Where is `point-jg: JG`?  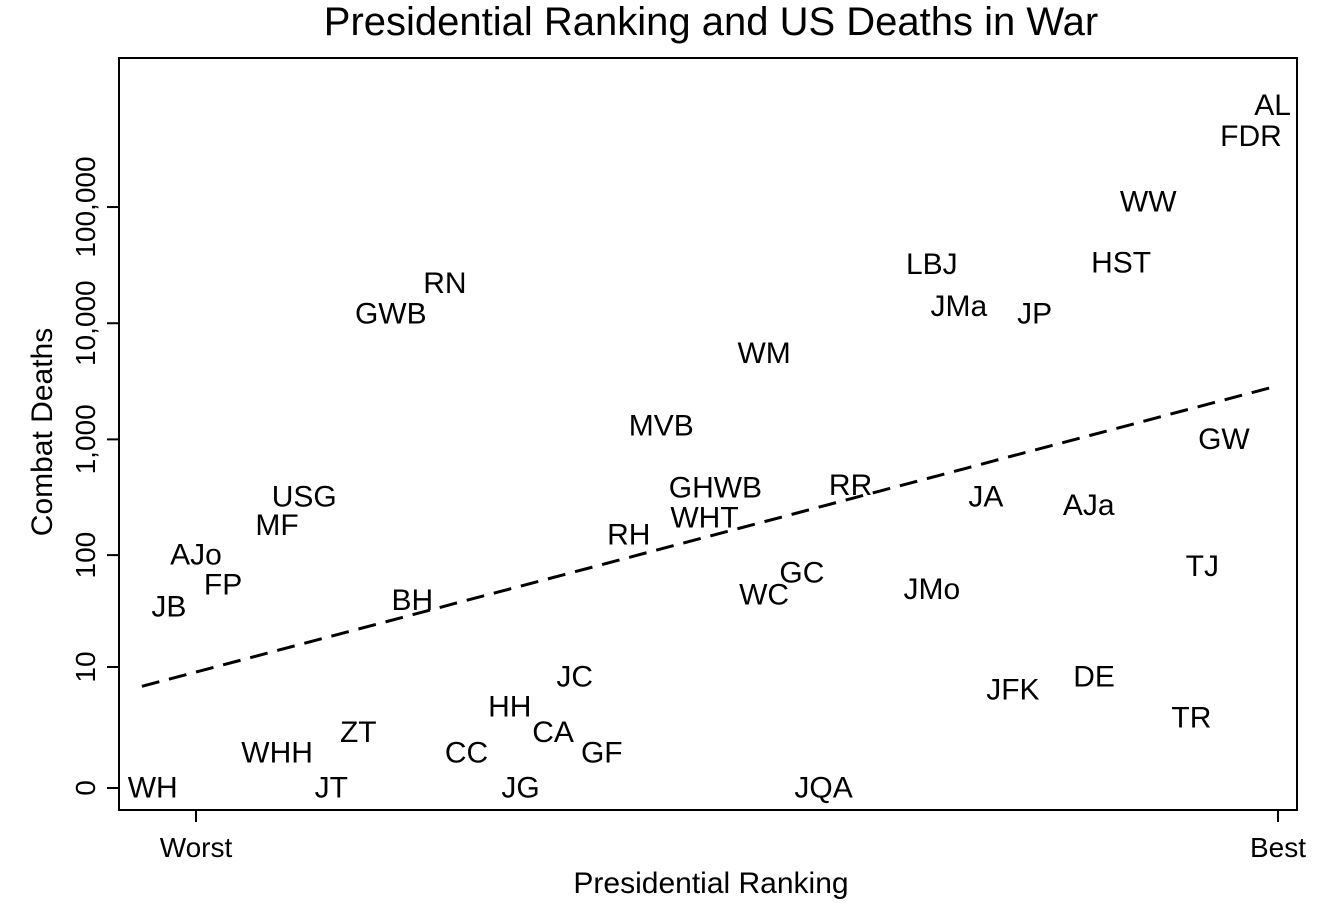 point-jg: JG is located at coordinates (520, 788).